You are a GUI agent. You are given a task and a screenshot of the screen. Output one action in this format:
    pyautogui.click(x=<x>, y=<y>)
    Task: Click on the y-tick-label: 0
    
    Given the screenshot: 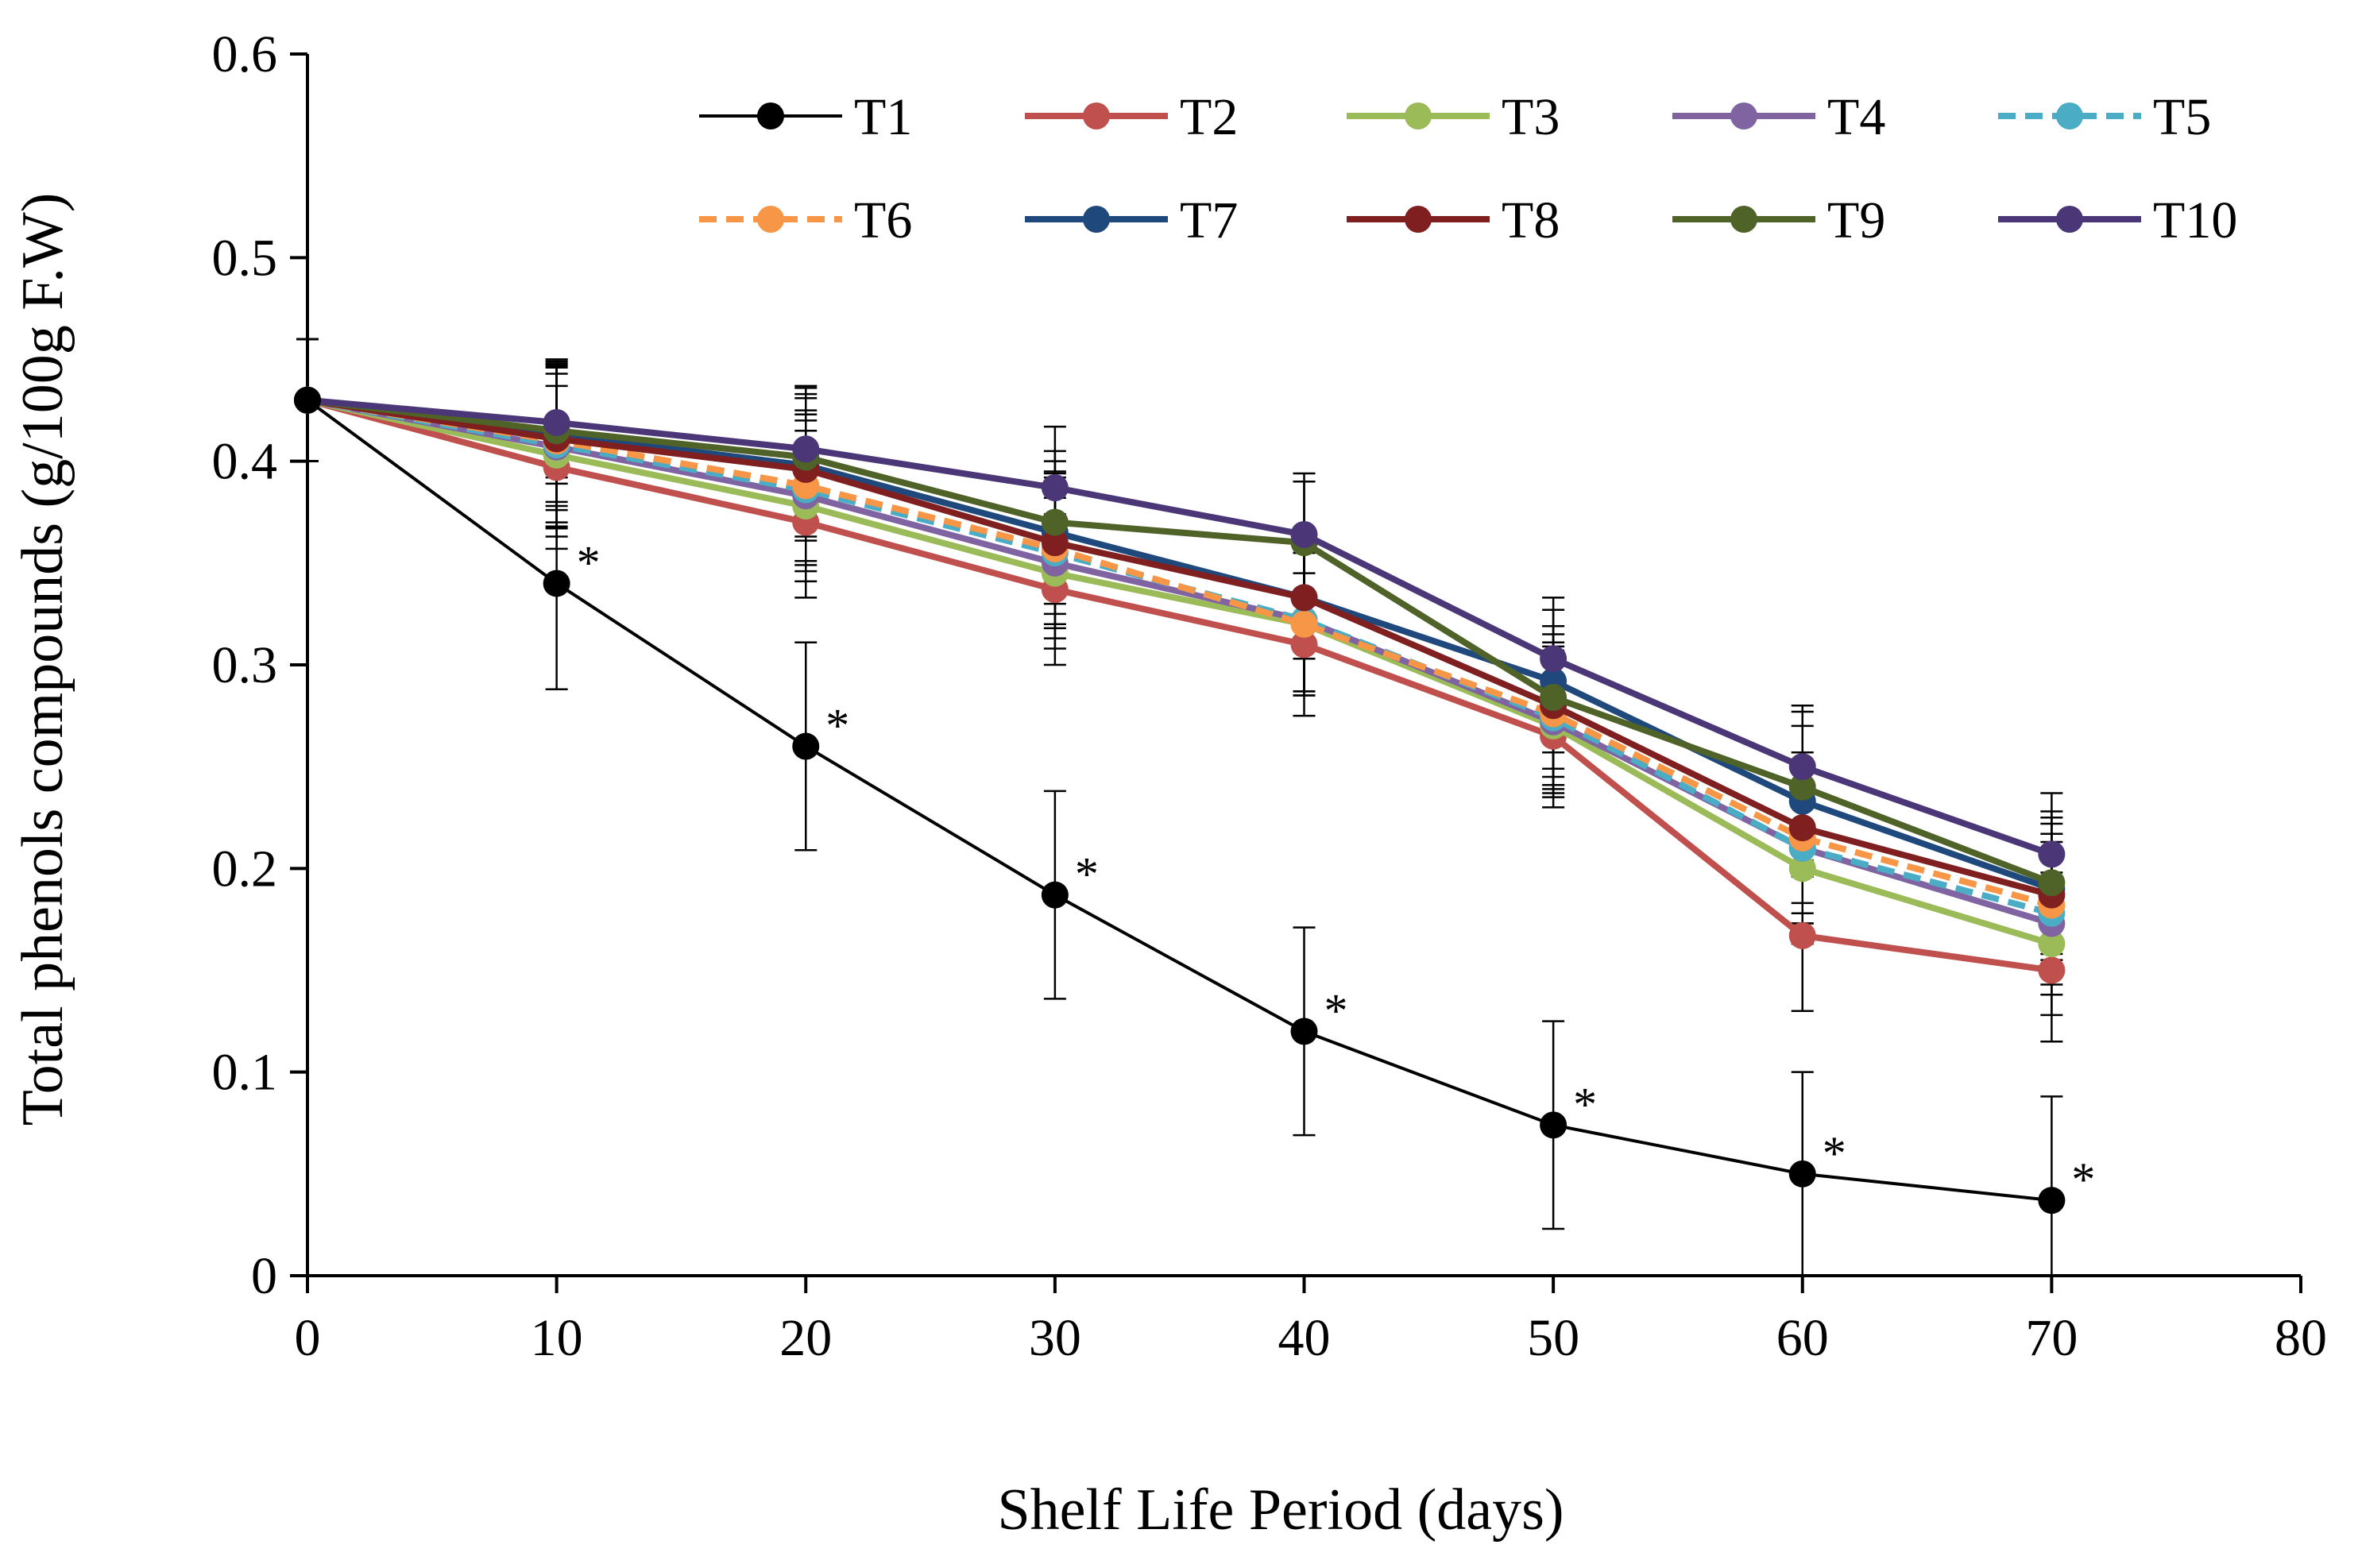 What is the action you would take?
    pyautogui.click(x=264, y=1276)
    